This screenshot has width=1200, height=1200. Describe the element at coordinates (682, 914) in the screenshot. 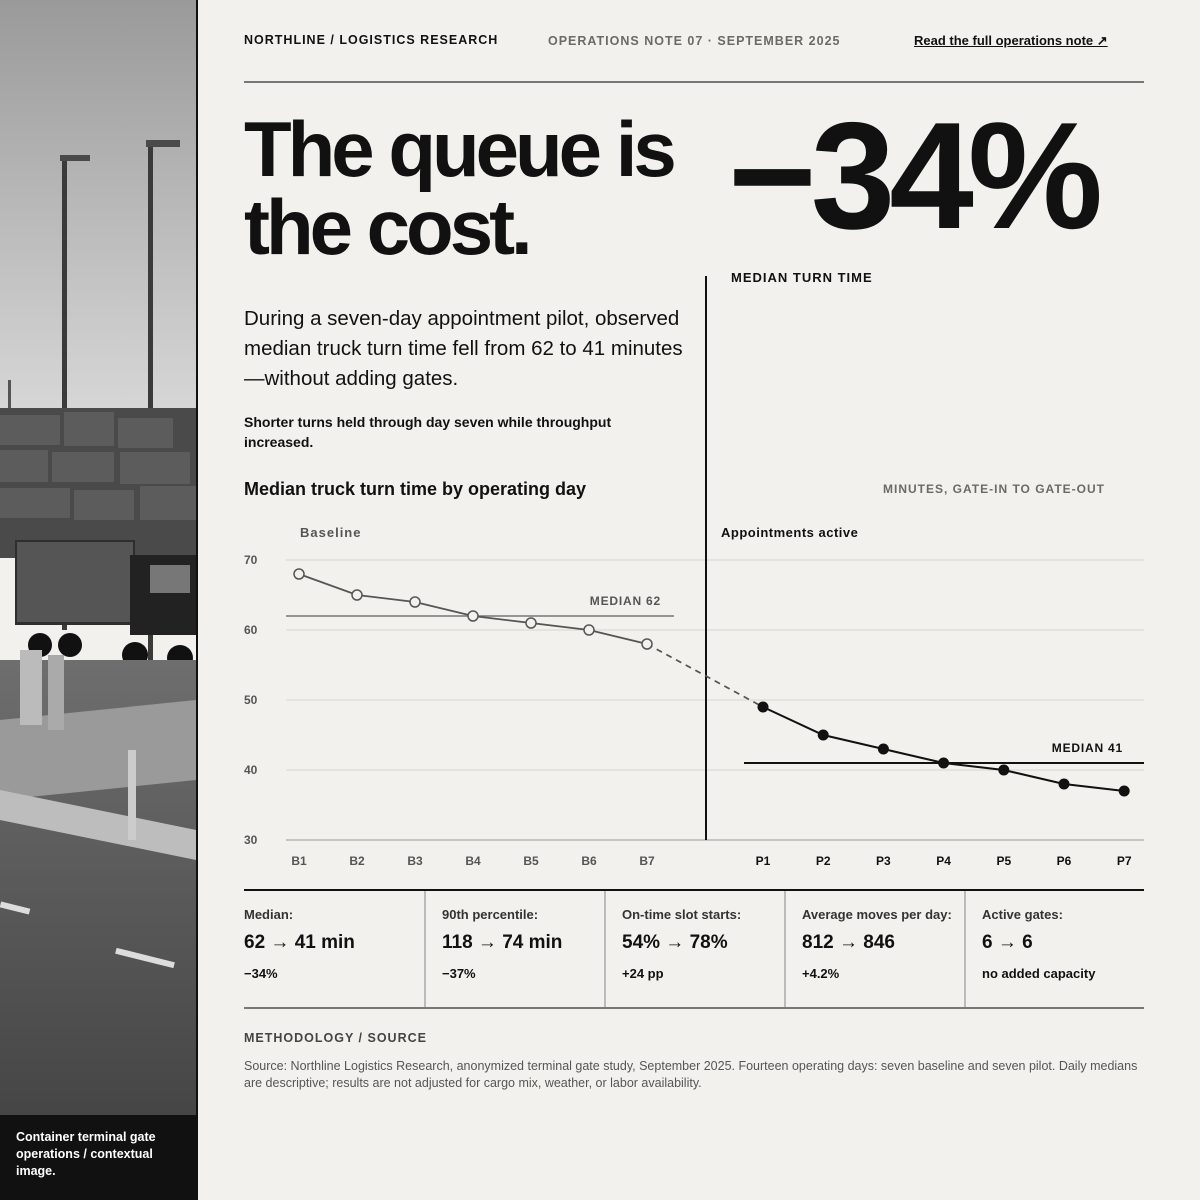

I see `stat-label: On-time slot starts:` at that location.